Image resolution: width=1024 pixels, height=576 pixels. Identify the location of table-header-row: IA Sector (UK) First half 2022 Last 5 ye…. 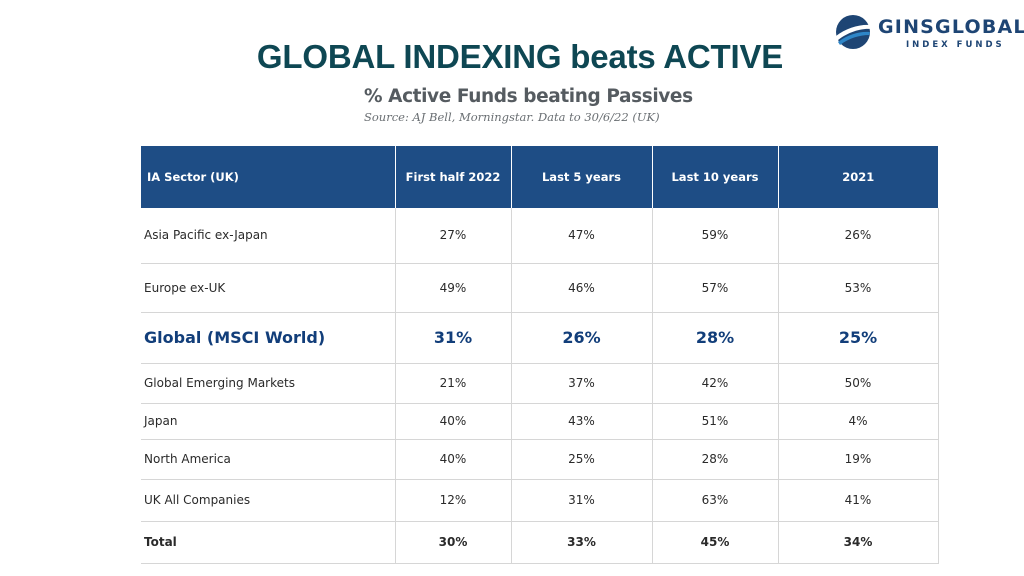
(539, 177).